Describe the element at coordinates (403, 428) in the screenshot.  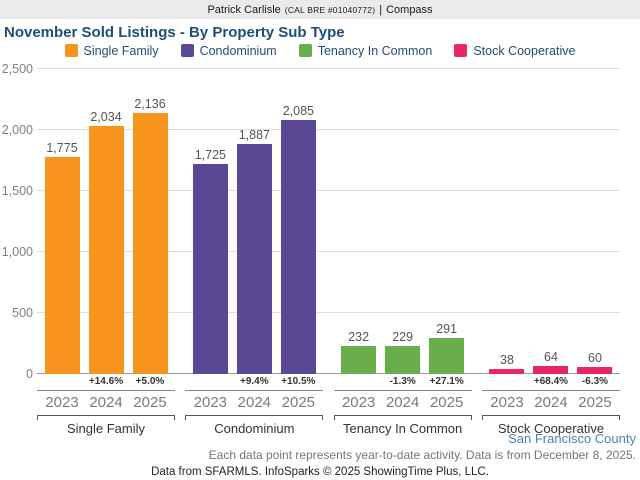
I see `category-label: Tenancy In Common` at that location.